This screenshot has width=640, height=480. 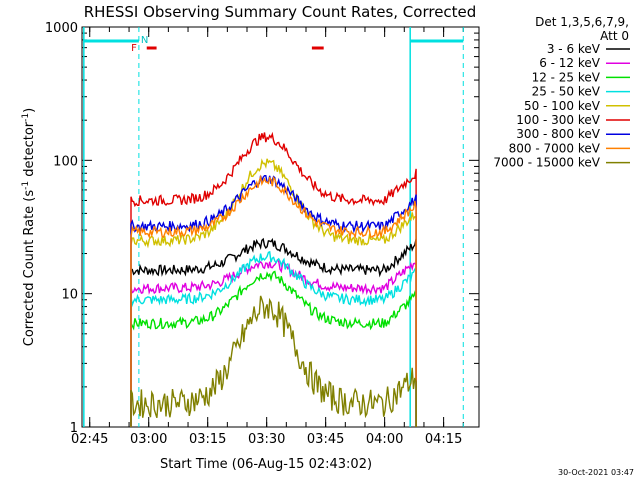 I want to click on x-tick-label: 03:00, so click(x=148, y=439).